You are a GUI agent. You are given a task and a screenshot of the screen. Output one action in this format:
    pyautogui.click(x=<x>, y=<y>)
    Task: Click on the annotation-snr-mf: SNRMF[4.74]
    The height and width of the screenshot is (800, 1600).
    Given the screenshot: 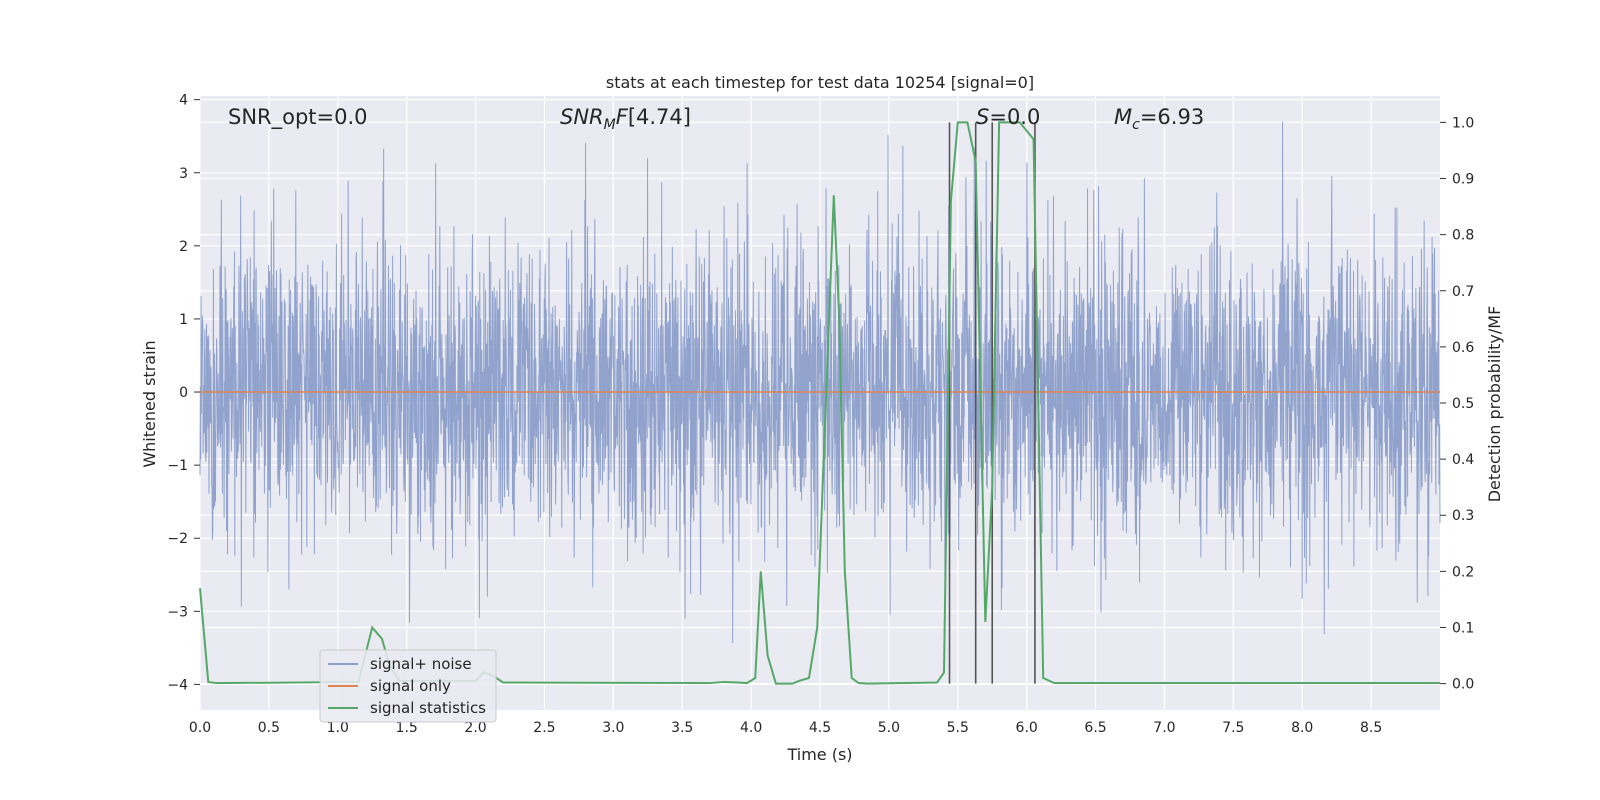 What is the action you would take?
    pyautogui.click(x=625, y=119)
    